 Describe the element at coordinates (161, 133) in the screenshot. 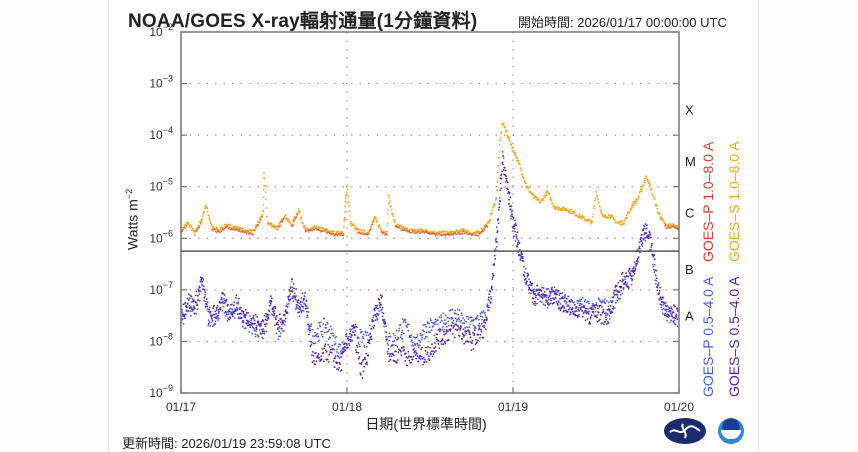

I see `svg-text: 10⁻⁴` at that location.